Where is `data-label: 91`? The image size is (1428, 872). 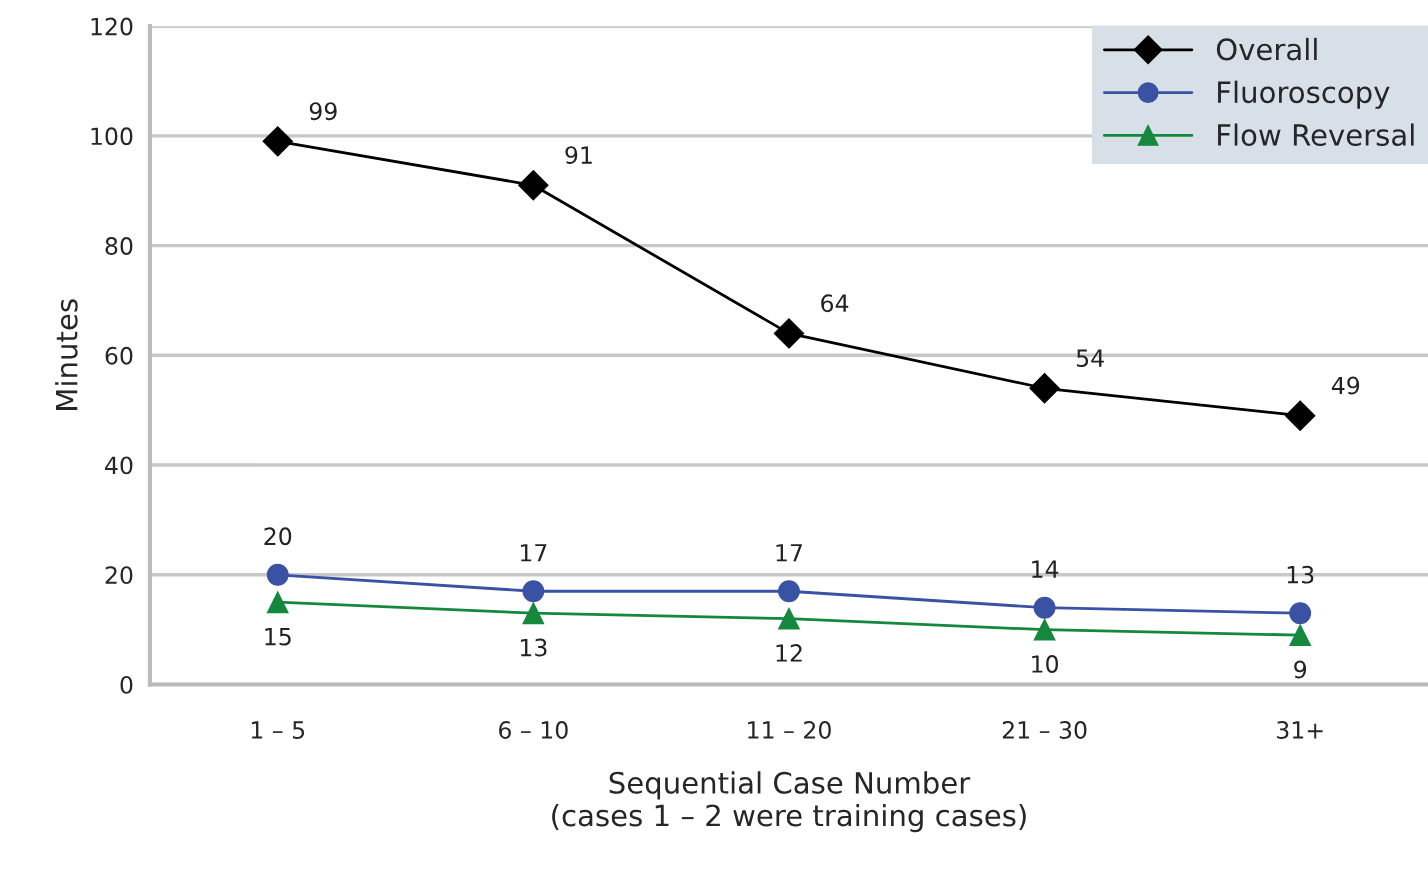
data-label: 91 is located at coordinates (578, 155).